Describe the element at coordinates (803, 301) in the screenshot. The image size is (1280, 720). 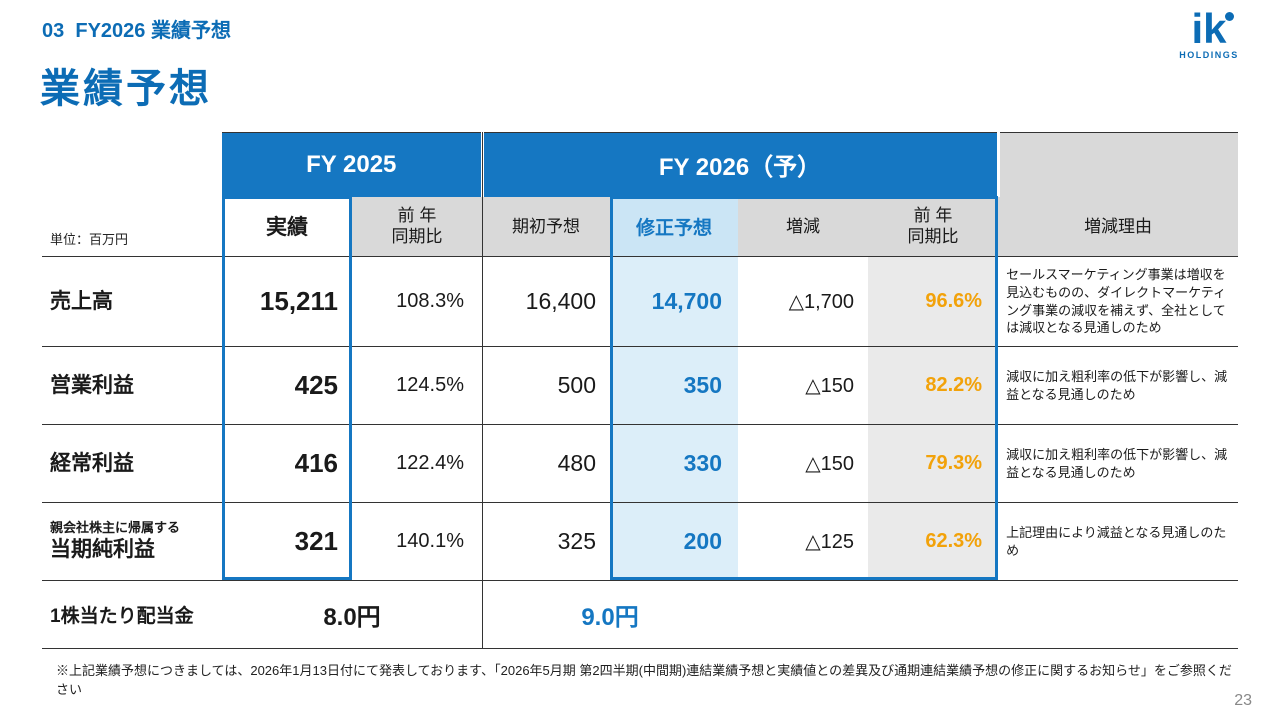
I see `cell-change: △1,700` at that location.